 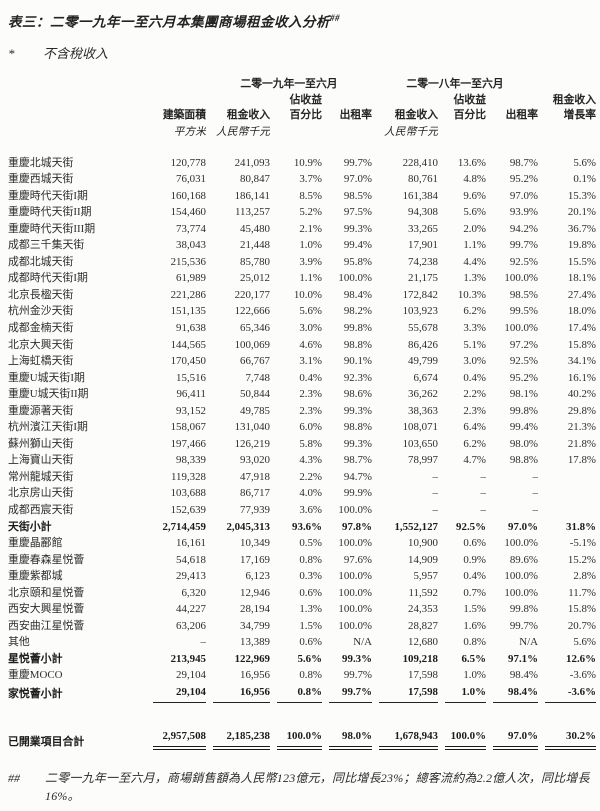 I want to click on cell-value: 98.5%, so click(x=357, y=195).